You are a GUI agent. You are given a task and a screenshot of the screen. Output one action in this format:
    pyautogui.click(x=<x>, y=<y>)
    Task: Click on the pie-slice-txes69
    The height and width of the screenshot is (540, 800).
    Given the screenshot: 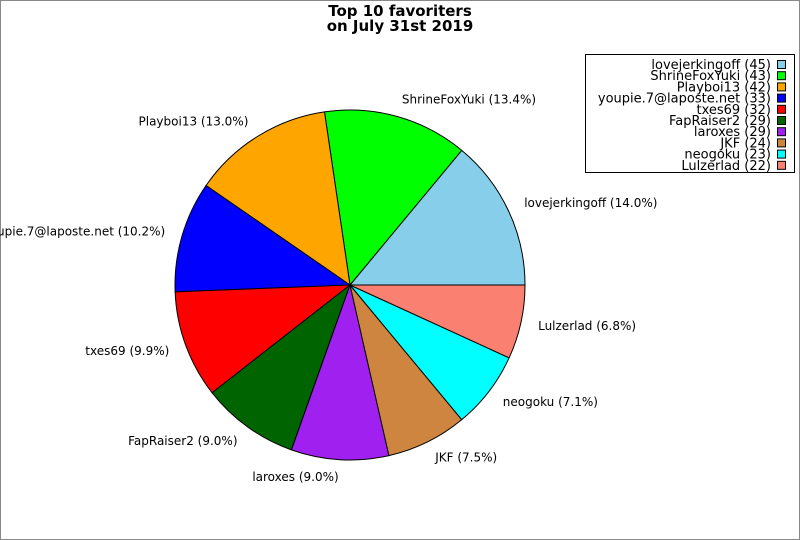 What is the action you would take?
    pyautogui.click(x=263, y=339)
    